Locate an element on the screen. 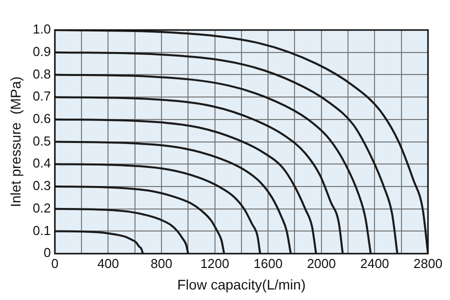  y-tick-label: 0.6 is located at coordinates (41, 118).